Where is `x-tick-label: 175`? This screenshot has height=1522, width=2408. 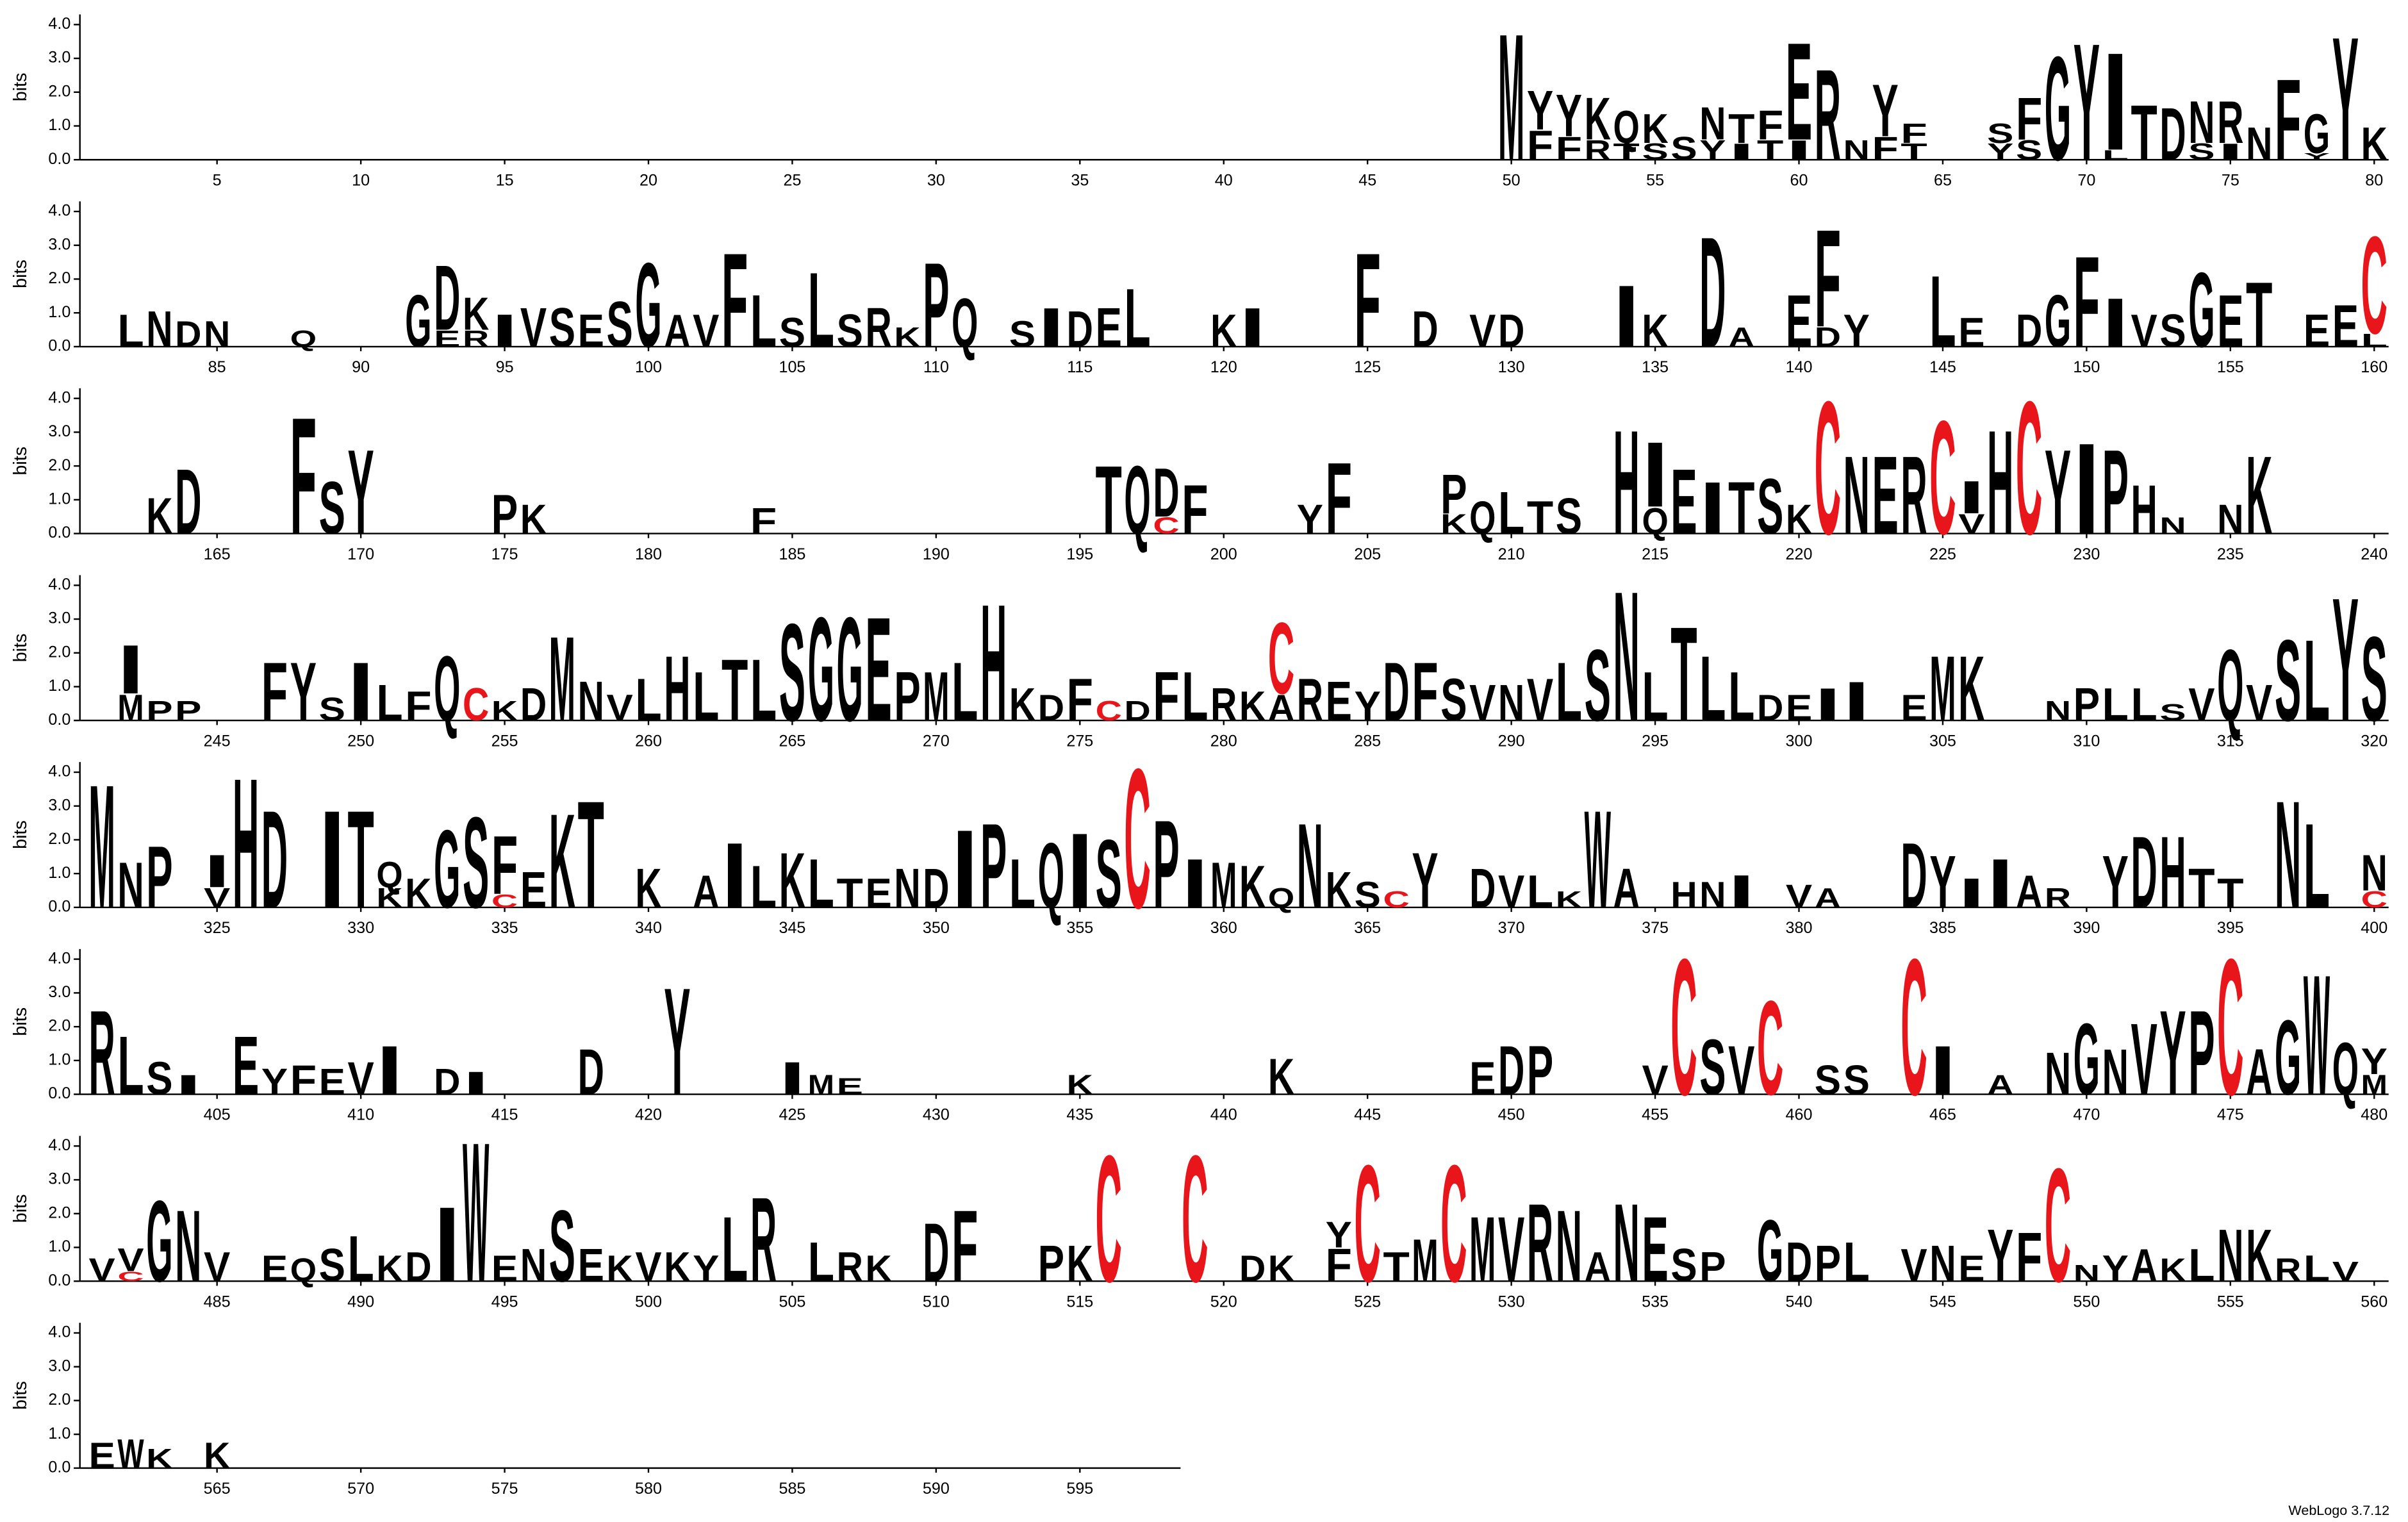
x-tick-label: 175 is located at coordinates (505, 554).